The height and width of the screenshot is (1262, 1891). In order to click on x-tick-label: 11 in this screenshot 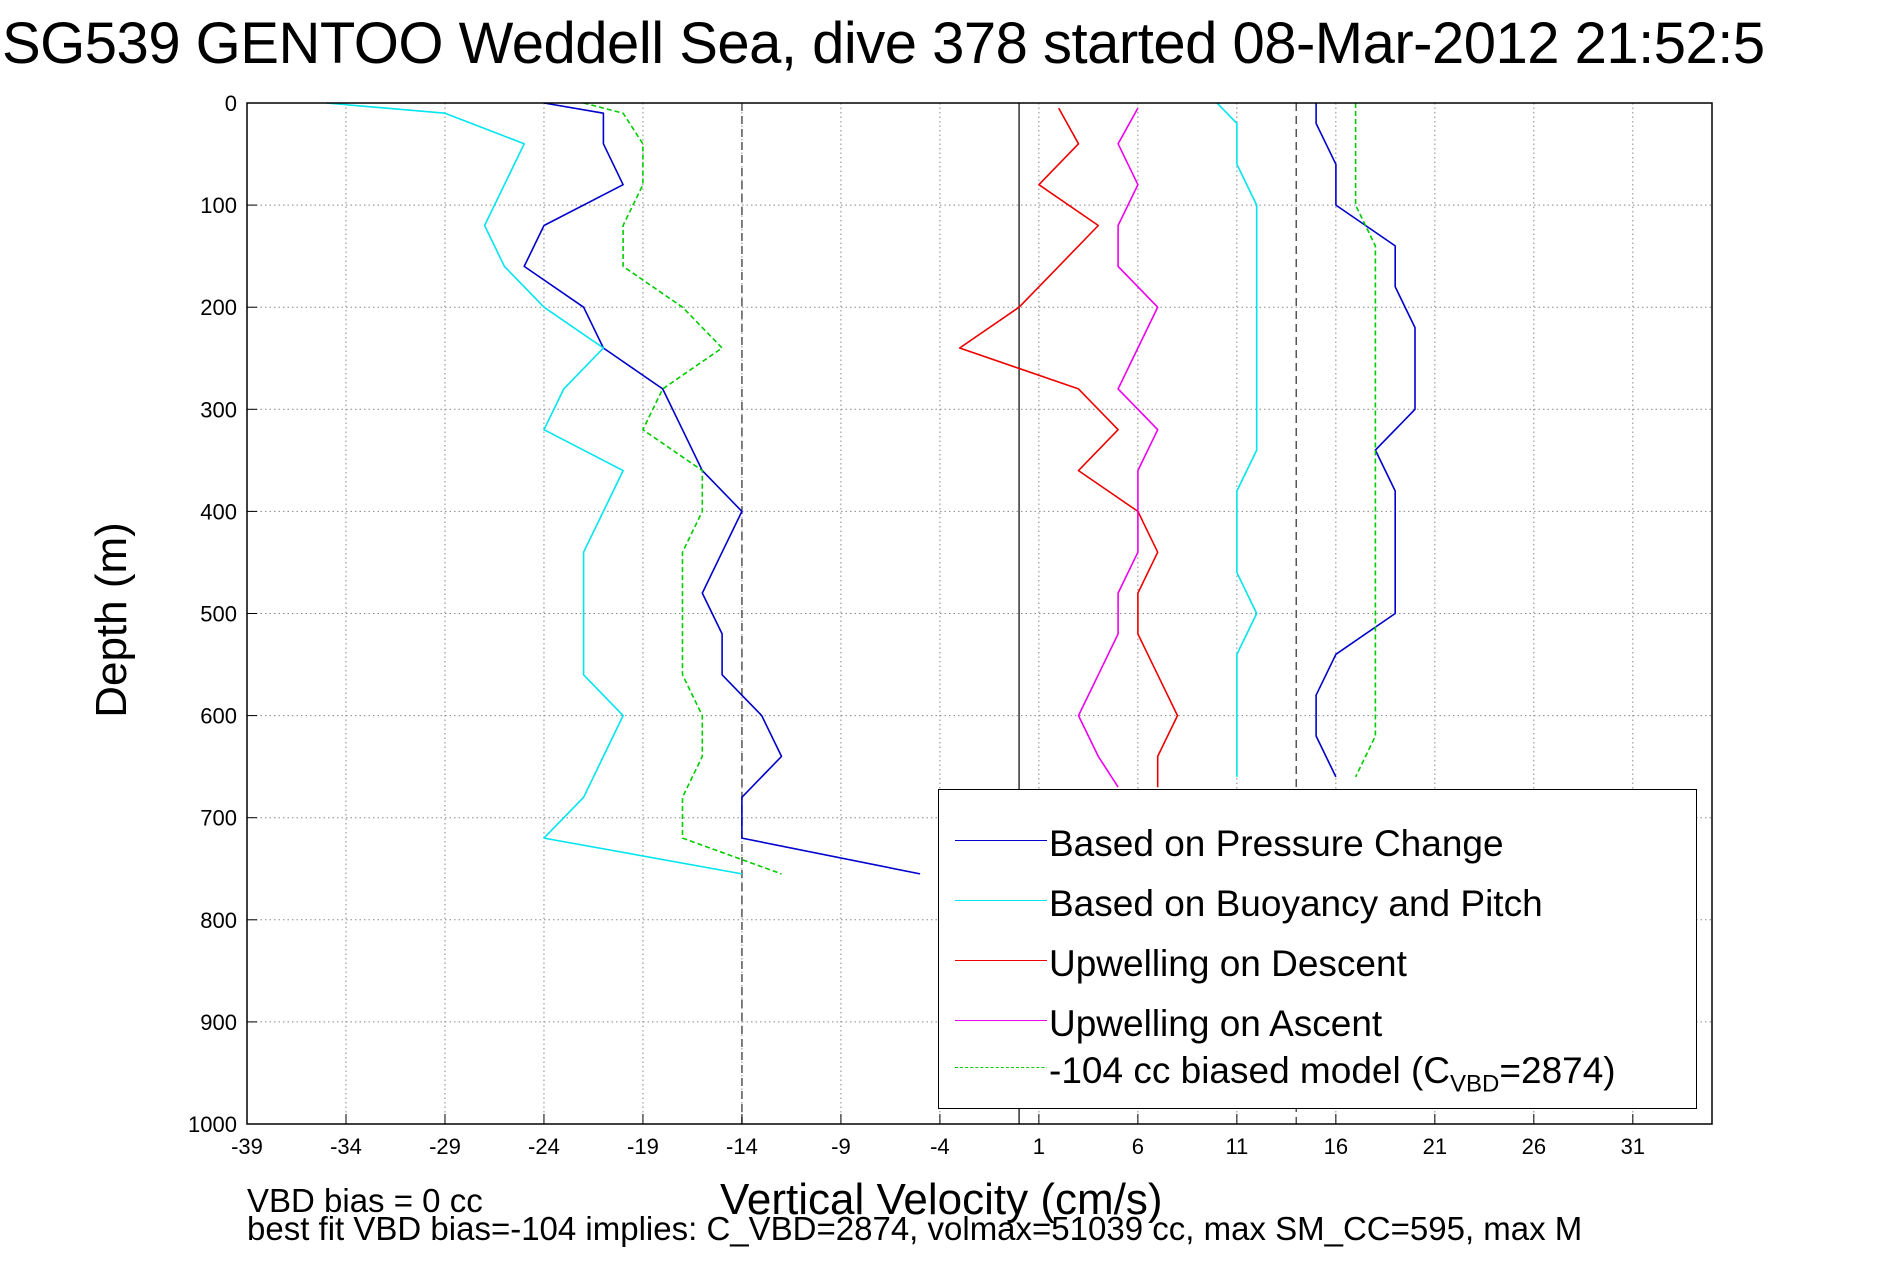, I will do `click(1236, 1146)`.